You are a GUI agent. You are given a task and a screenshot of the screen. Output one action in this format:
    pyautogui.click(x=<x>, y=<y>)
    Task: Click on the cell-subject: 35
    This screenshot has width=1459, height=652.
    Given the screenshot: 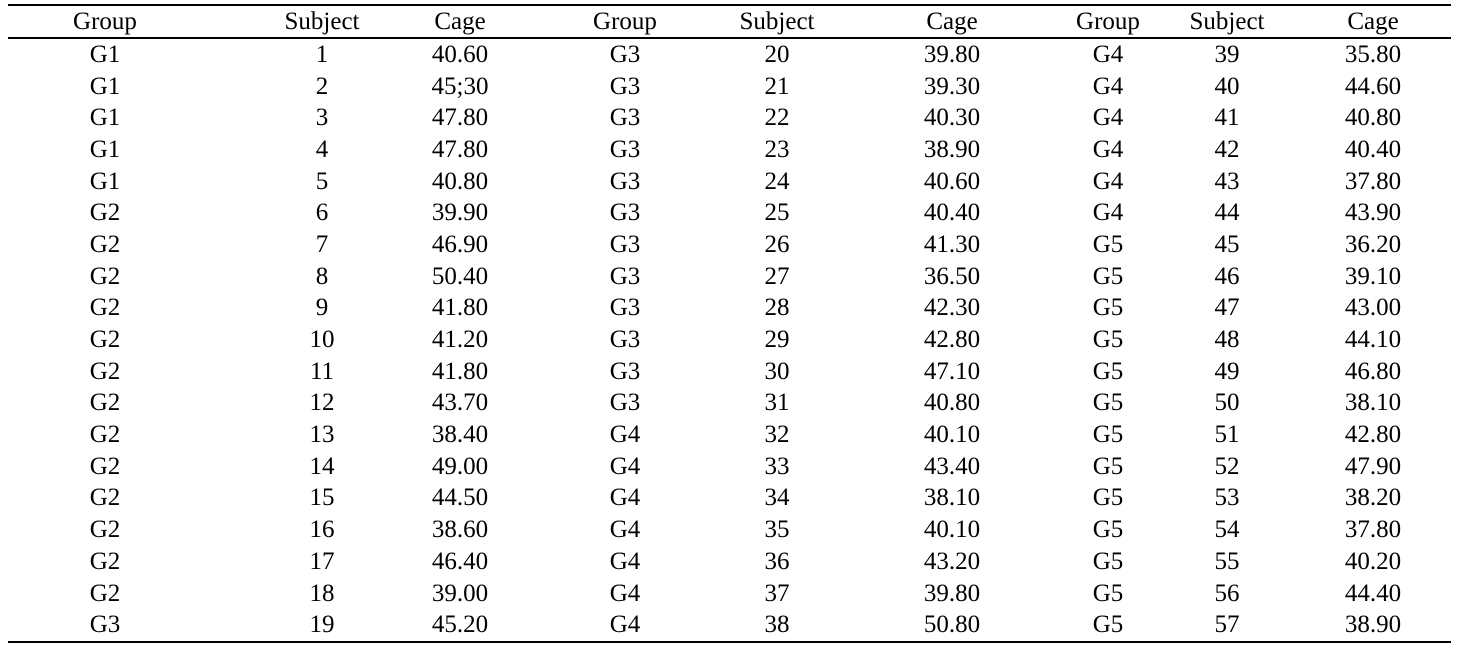 What is the action you would take?
    pyautogui.click(x=777, y=530)
    